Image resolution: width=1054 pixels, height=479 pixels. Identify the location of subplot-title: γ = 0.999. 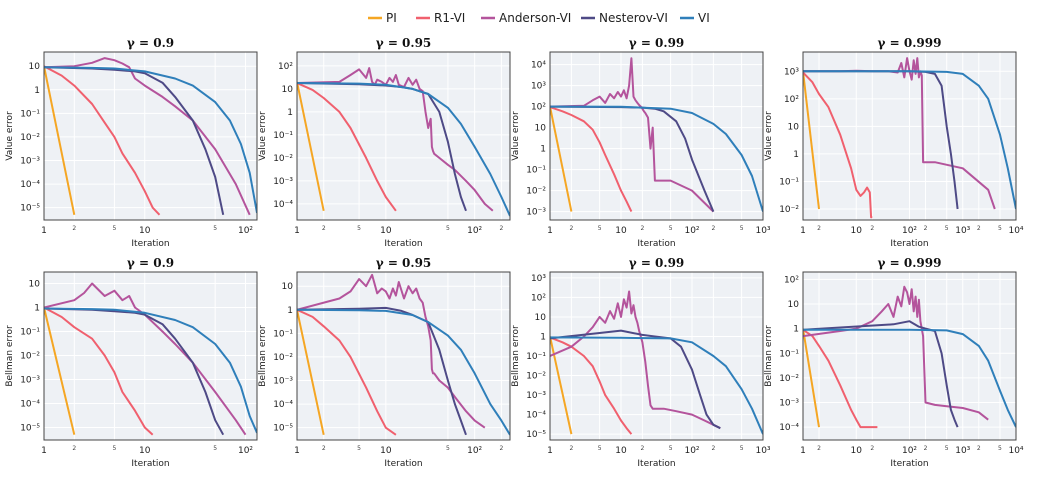
(910, 263).